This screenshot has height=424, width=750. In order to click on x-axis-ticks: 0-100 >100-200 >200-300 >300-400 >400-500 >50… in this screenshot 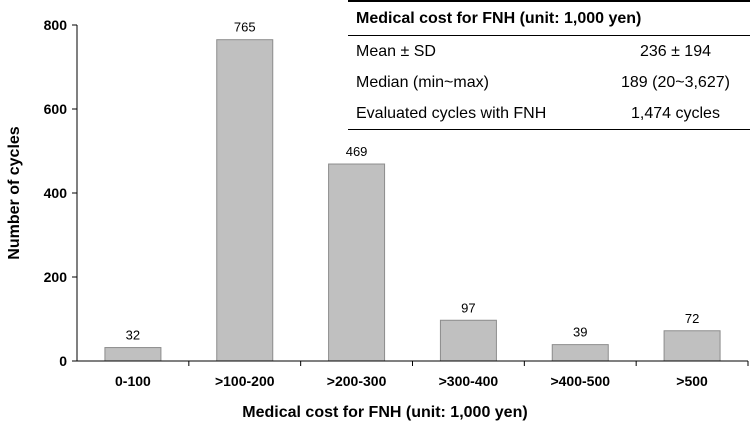, I will do `click(432, 375)`.